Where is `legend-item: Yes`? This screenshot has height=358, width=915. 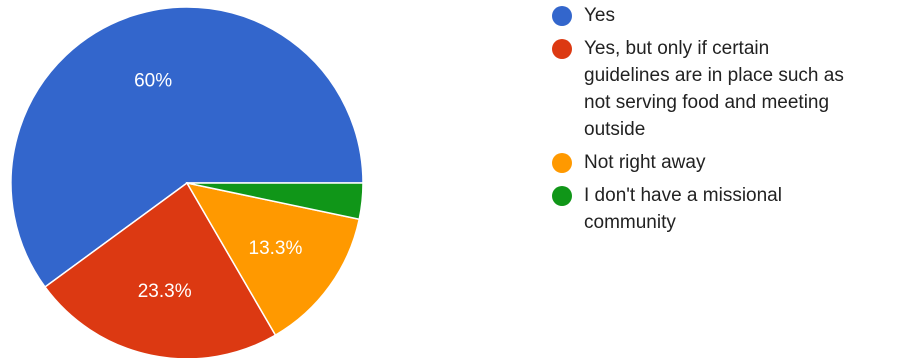
legend-item: Yes is located at coordinates (732, 15).